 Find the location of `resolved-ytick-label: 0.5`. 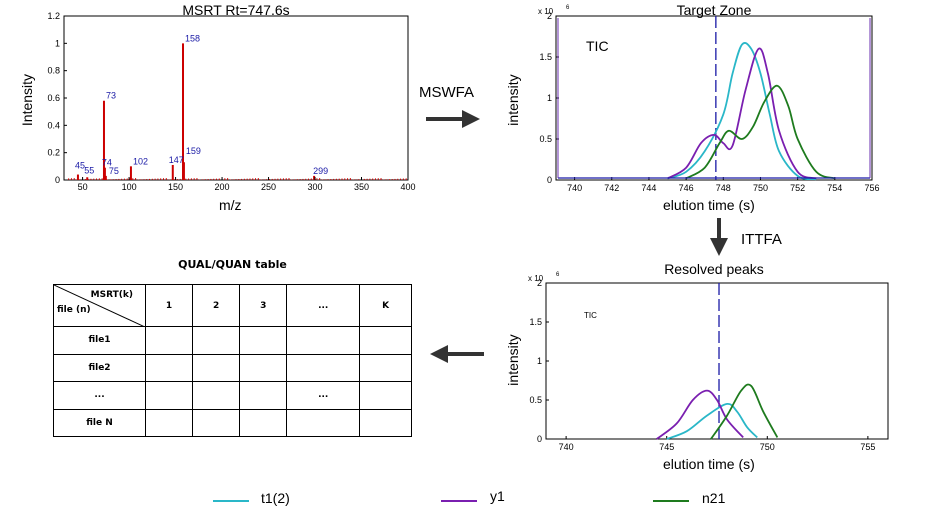

resolved-ytick-label: 0.5 is located at coordinates (535, 400).